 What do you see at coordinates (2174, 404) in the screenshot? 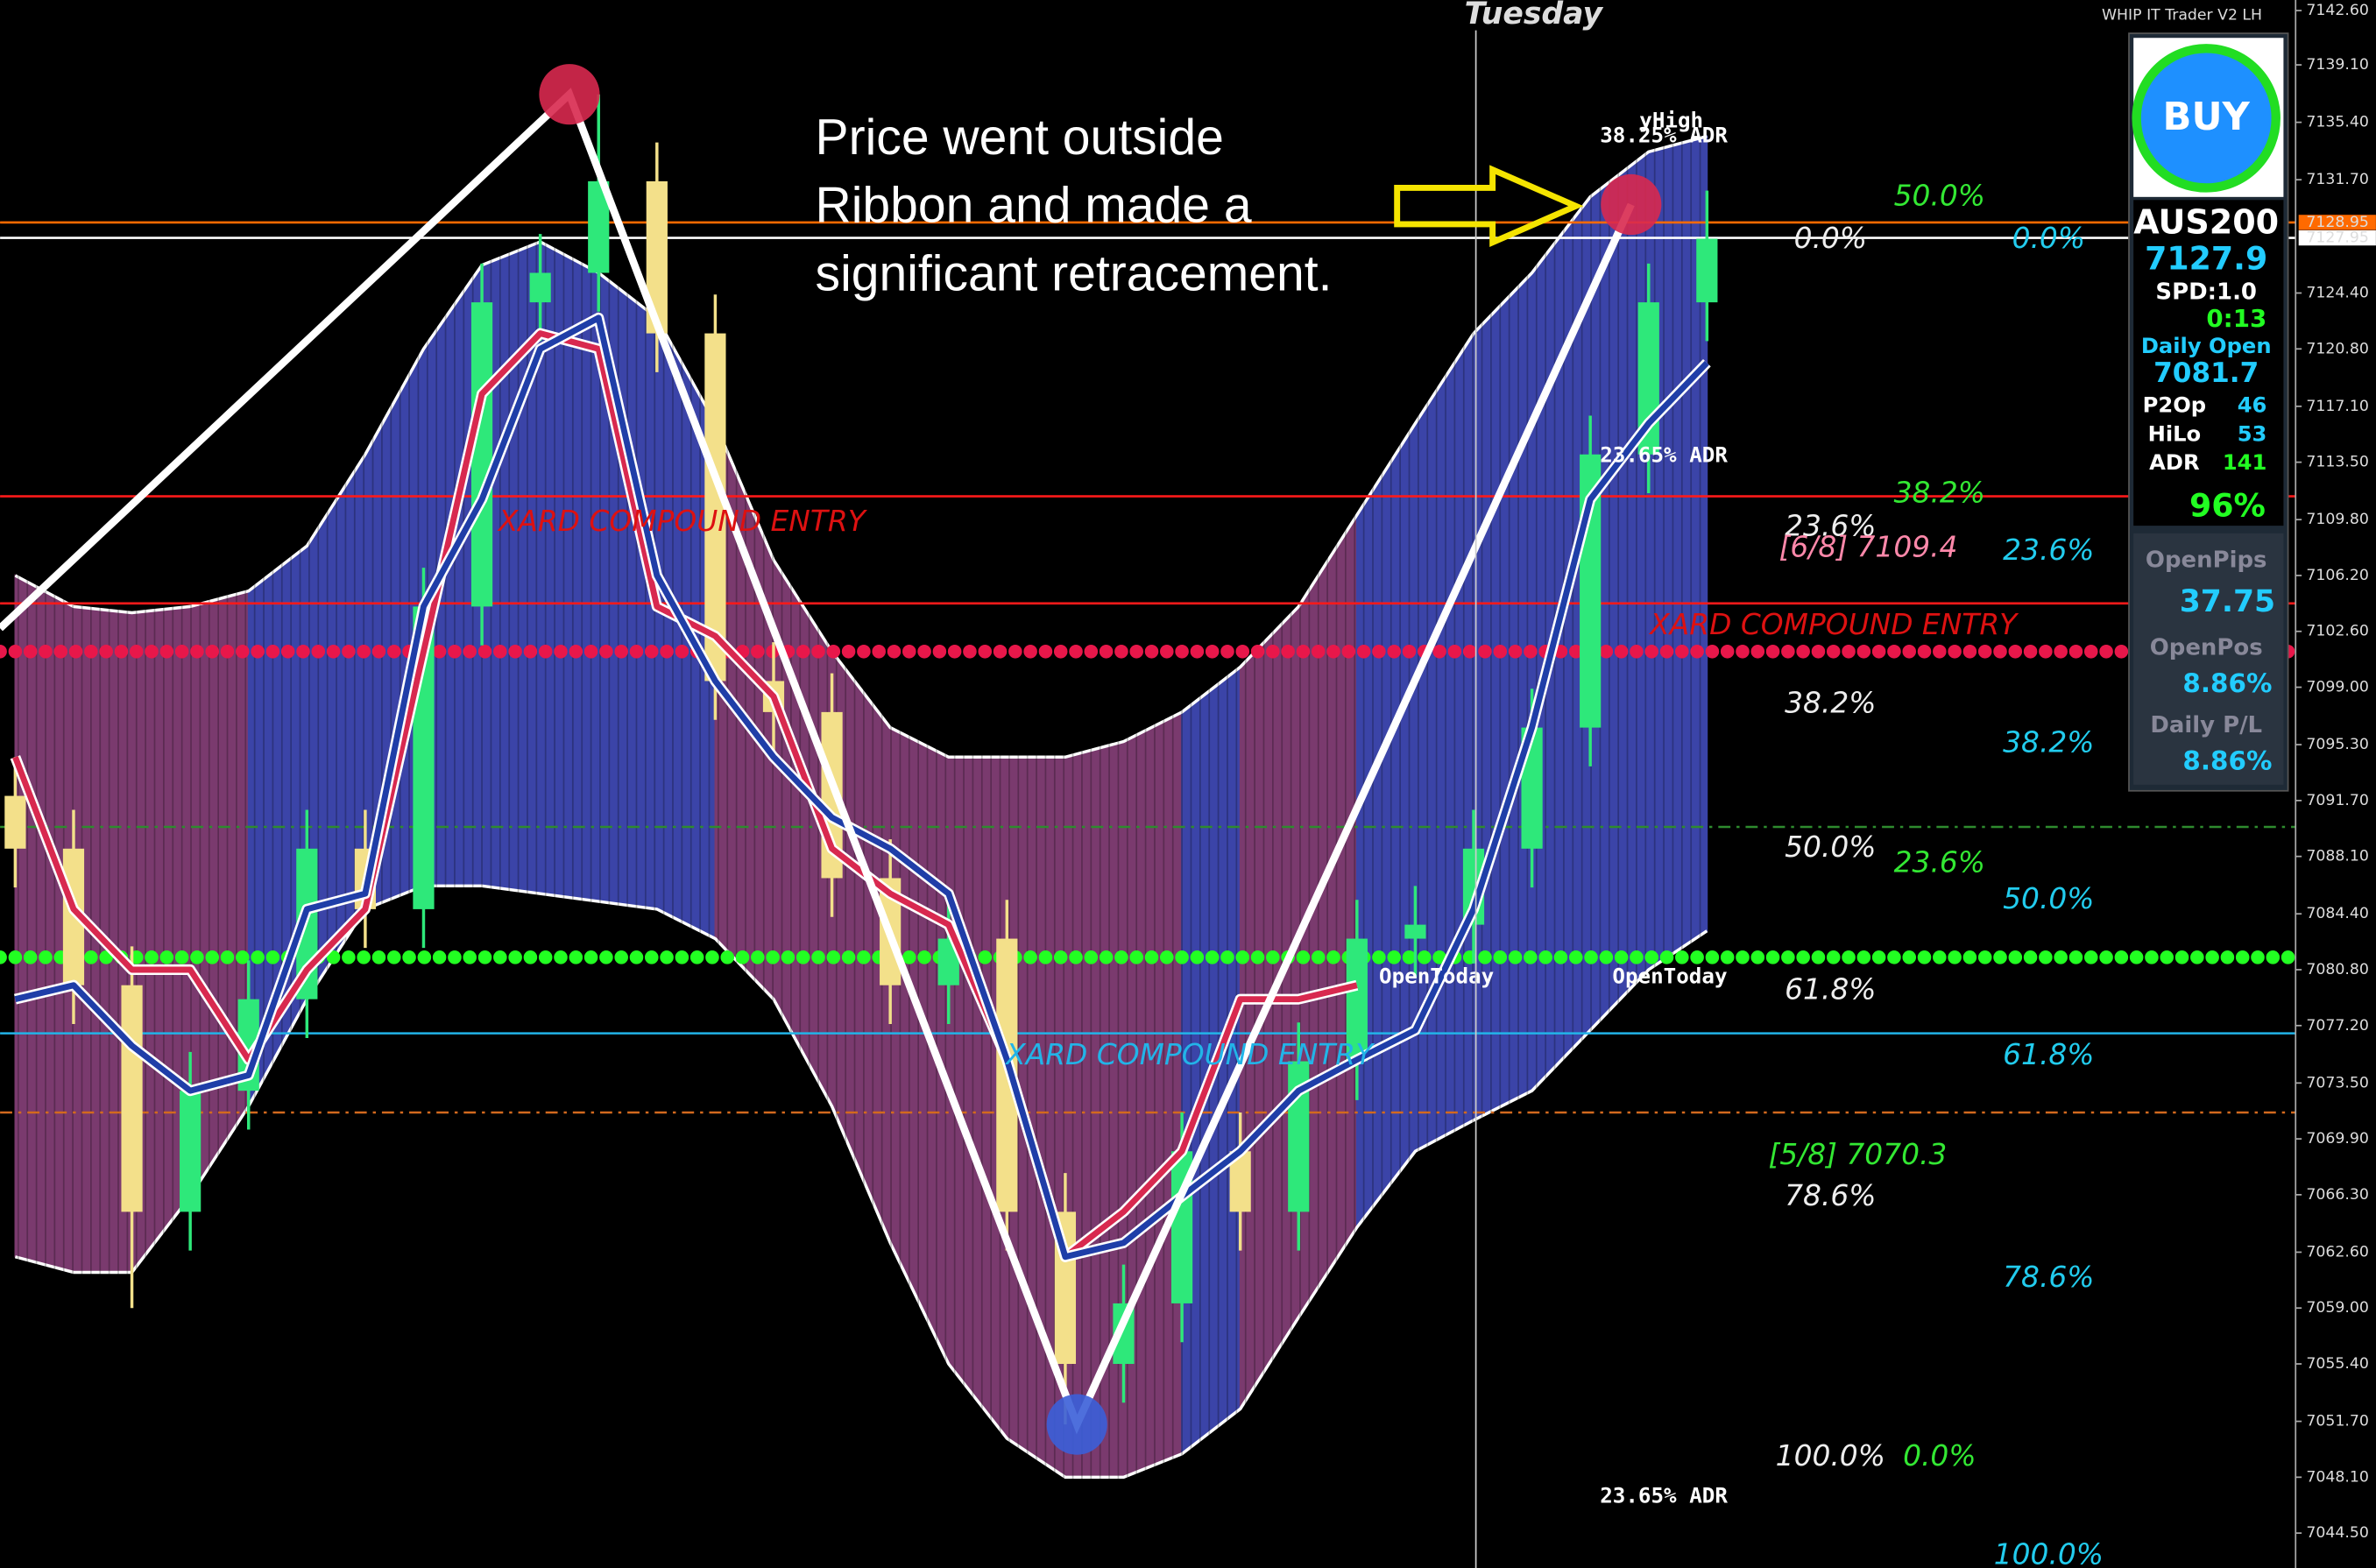
I see `panel-row-label: P2Op` at bounding box center [2174, 404].